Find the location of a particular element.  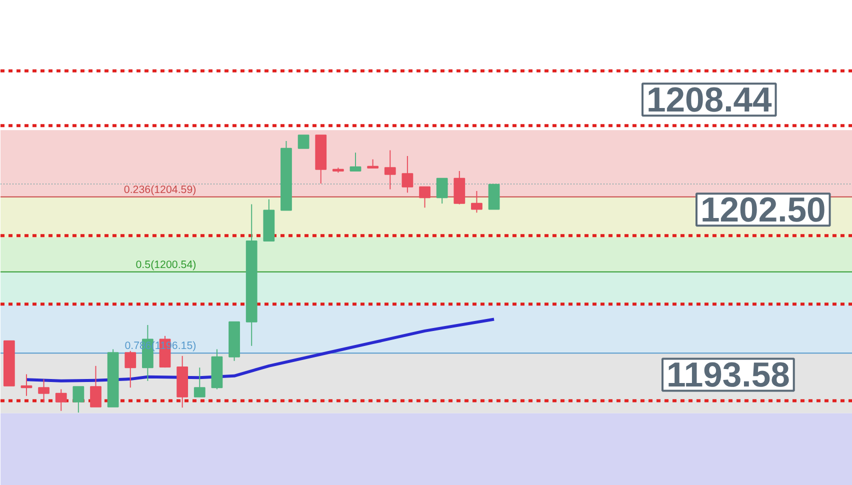

ref-line-label: 1208.44 is located at coordinates (709, 101).